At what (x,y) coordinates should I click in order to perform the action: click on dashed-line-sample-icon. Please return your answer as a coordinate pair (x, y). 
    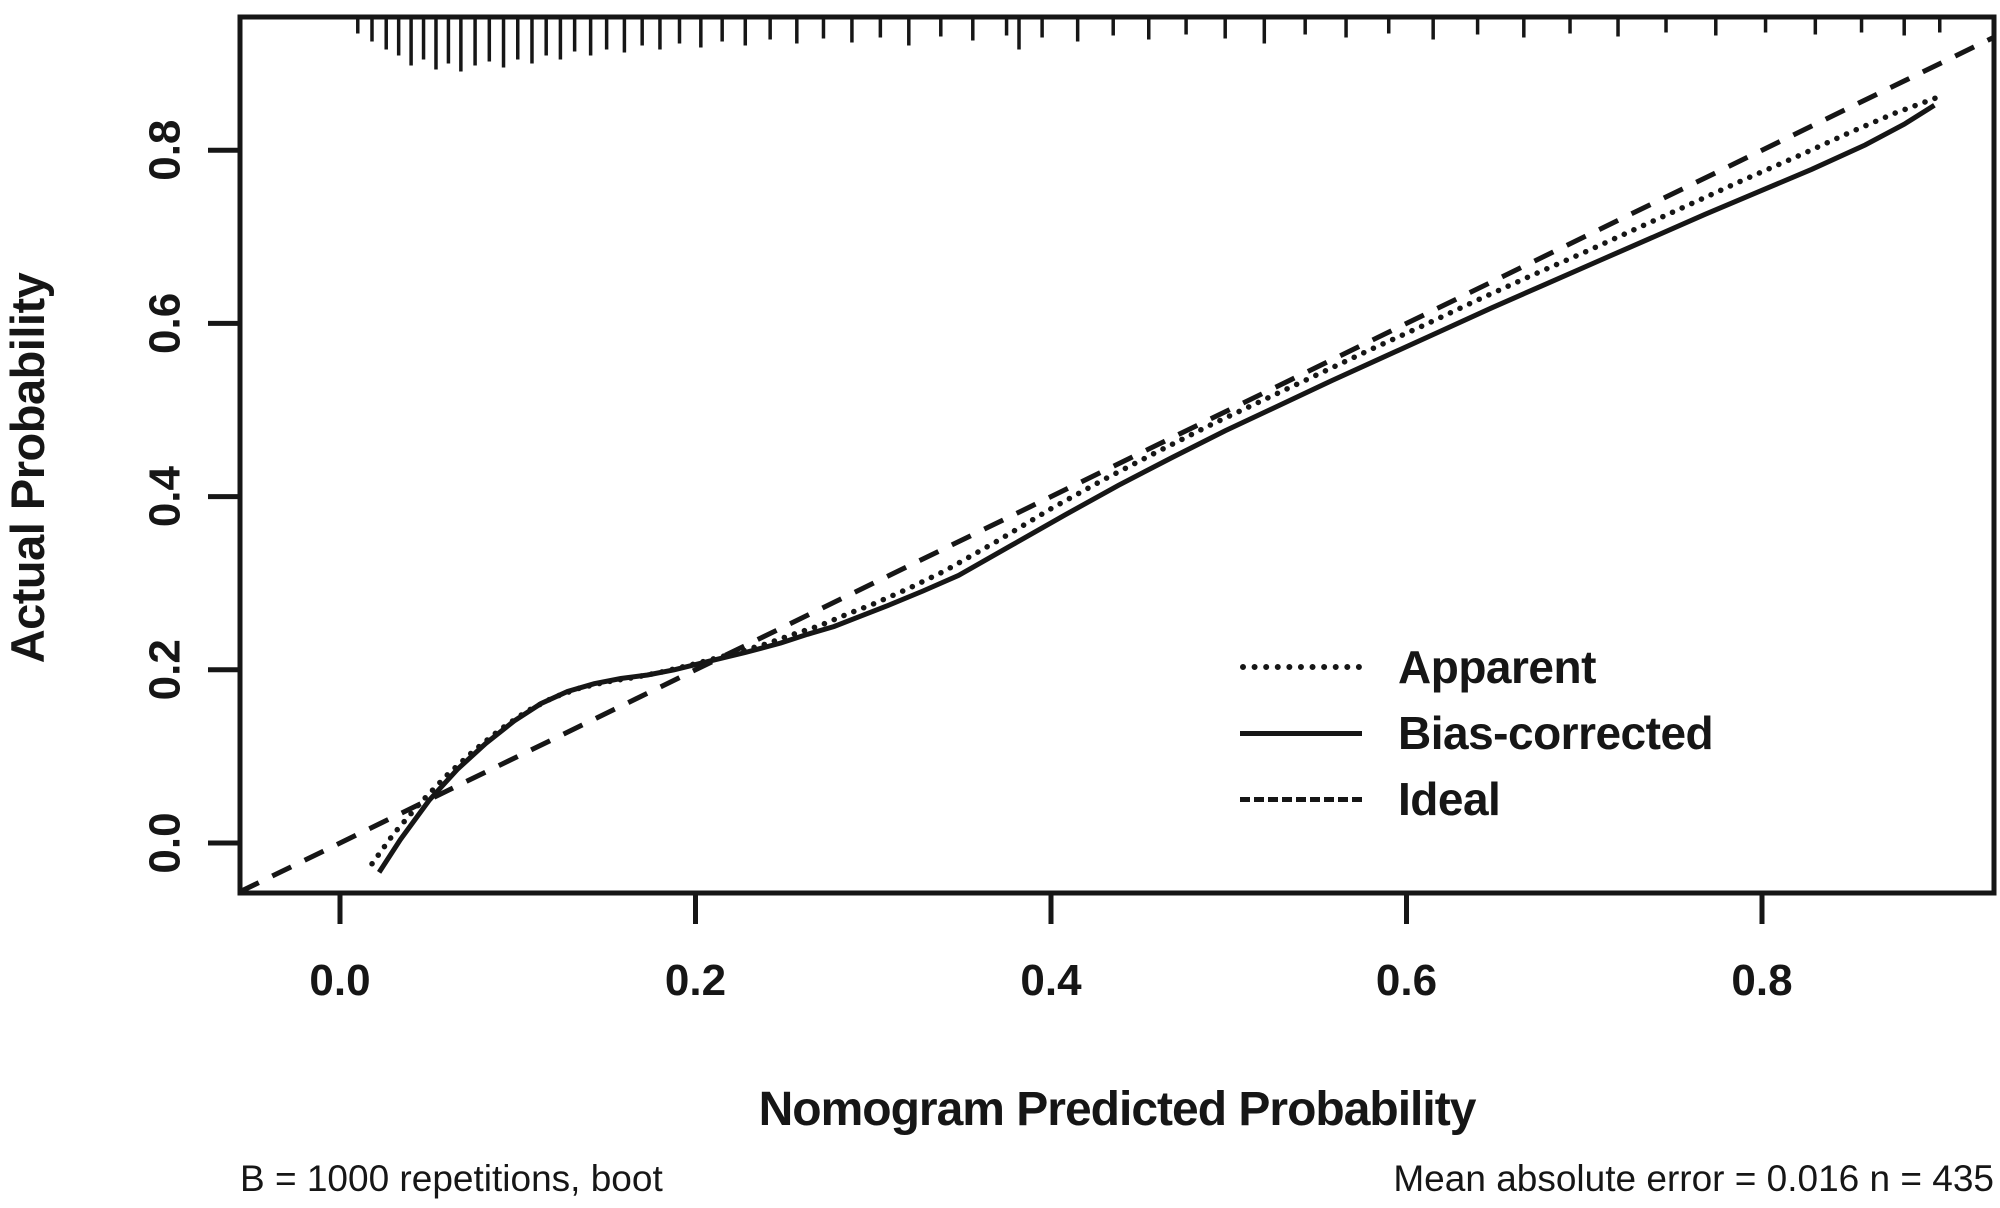
    Looking at the image, I should click on (1301, 799).